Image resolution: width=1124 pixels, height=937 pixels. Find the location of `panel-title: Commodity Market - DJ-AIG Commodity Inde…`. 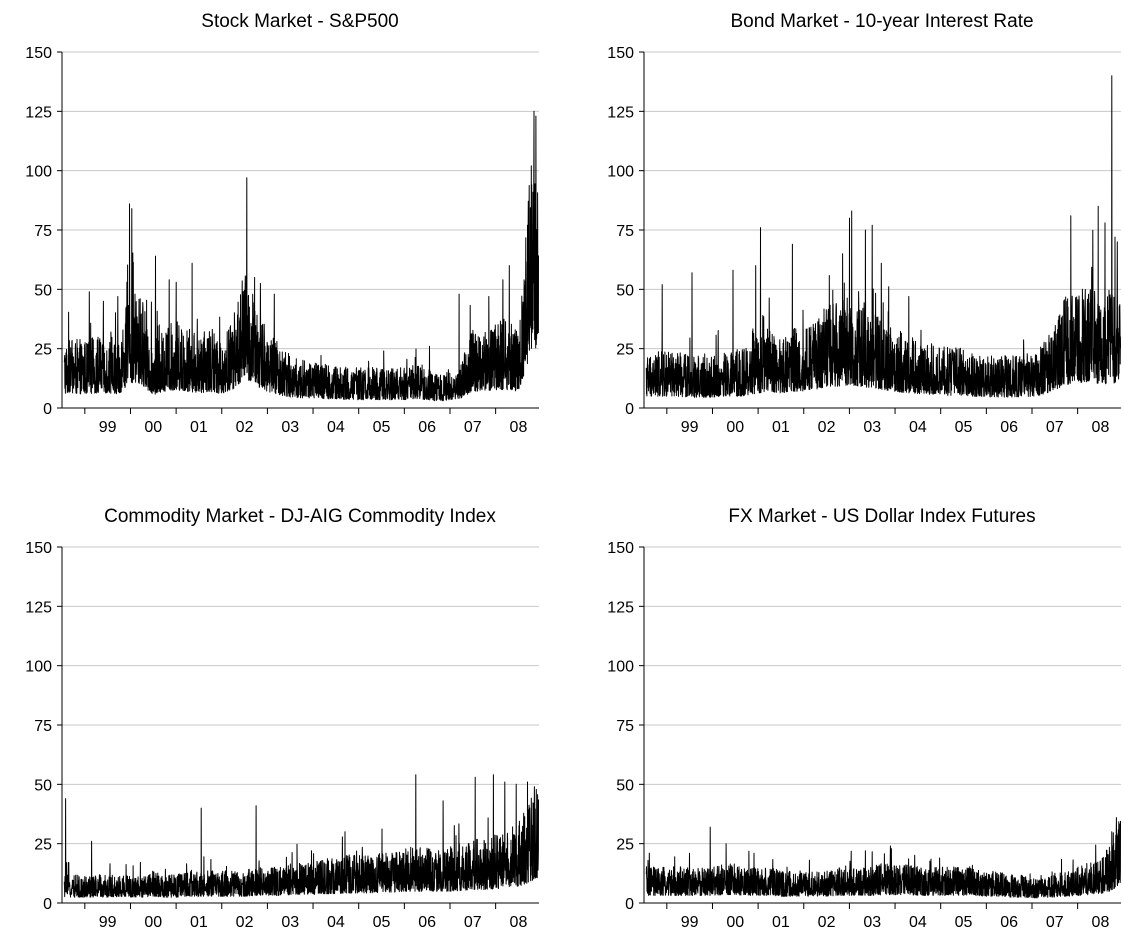

panel-title: Commodity Market - DJ-AIG Commodity Inde… is located at coordinates (300, 516).